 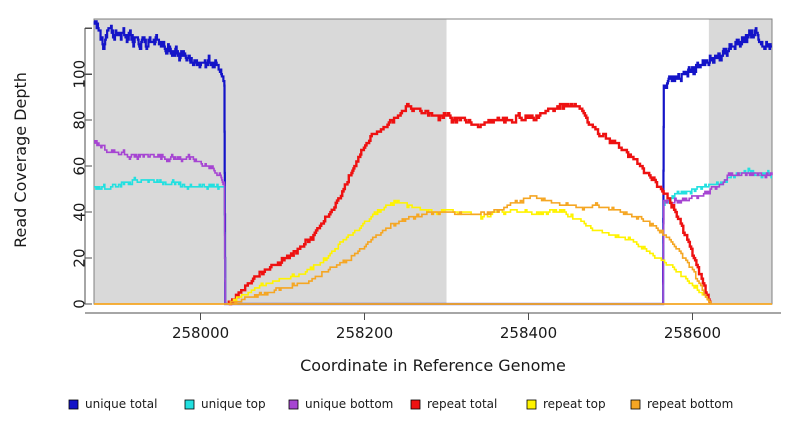 I want to click on x-axis-tick-label: 258000, so click(x=200, y=333).